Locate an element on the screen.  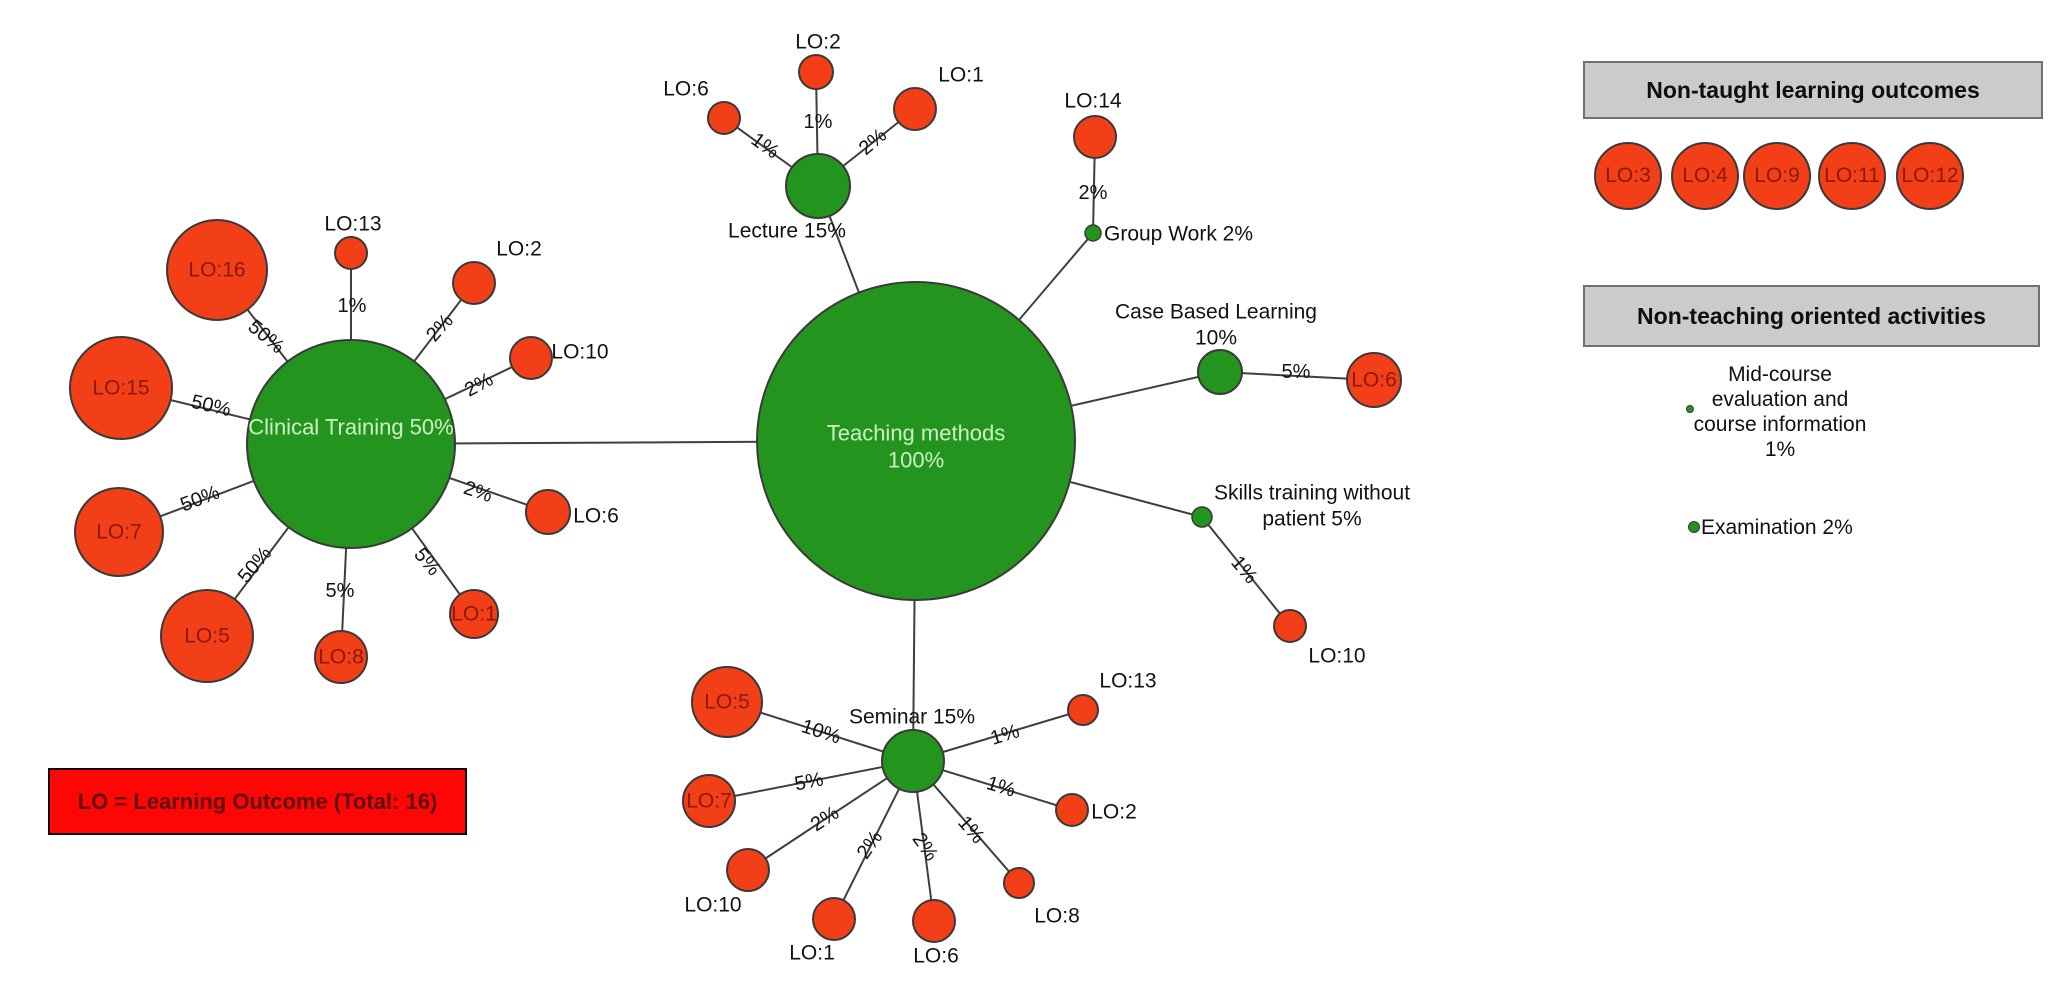
midcourse-line: evaluation and is located at coordinates (1780, 399).